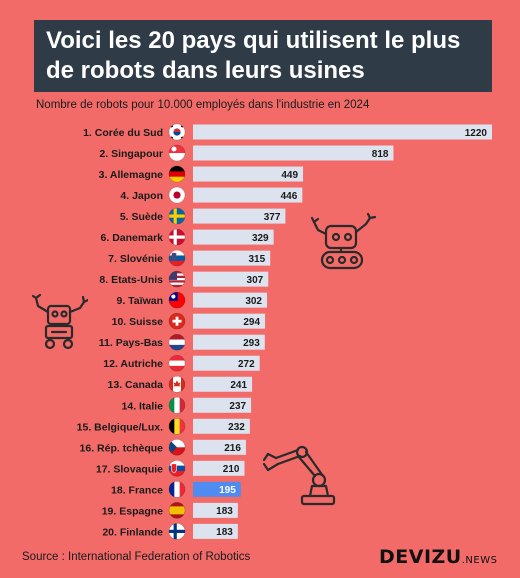 The height and width of the screenshot is (578, 520). Describe the element at coordinates (177, 153) in the screenshot. I see `singapore-flag-icon` at that location.